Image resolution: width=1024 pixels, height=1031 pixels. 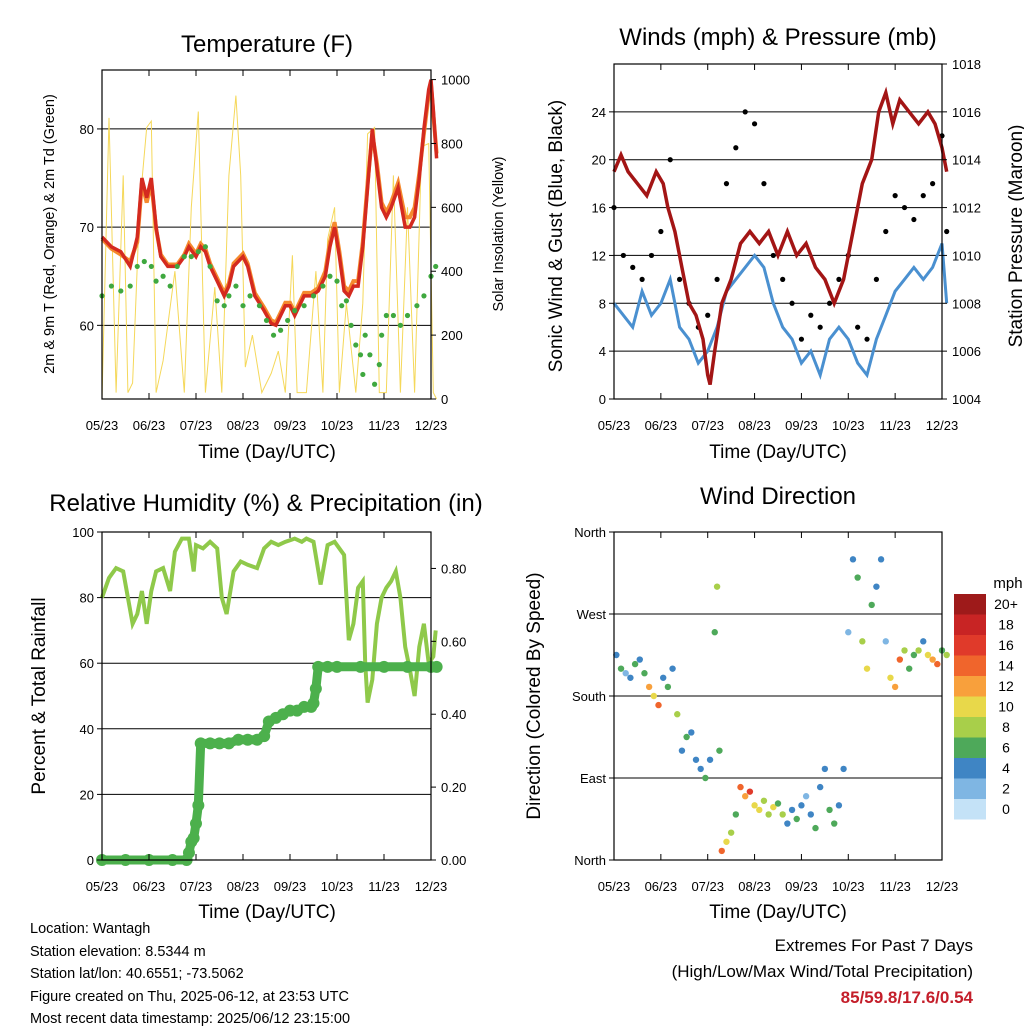 I want to click on y-tick-label: 60, so click(x=87, y=325).